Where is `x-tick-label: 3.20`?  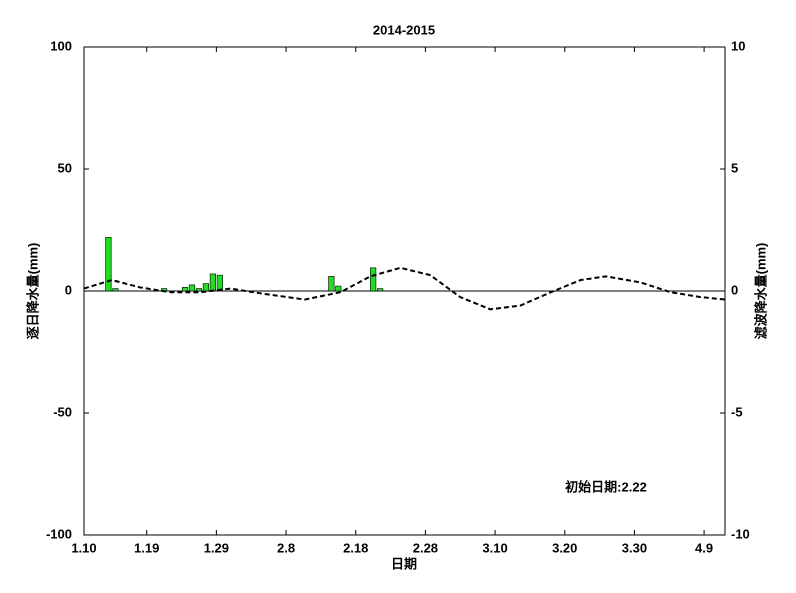
x-tick-label: 3.20 is located at coordinates (564, 547).